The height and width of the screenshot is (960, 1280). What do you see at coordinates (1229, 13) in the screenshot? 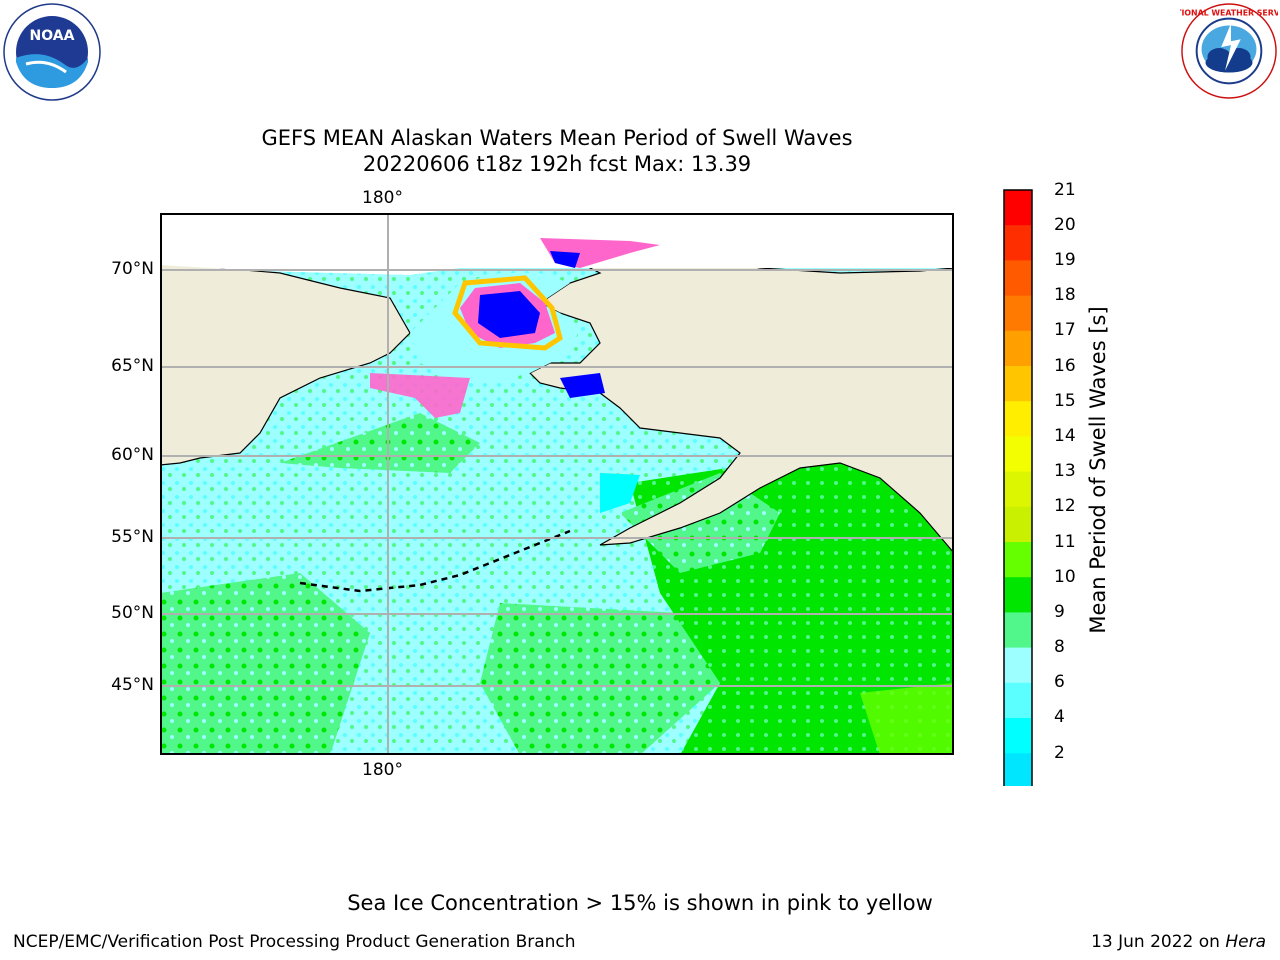
I see `nws-ring-text: NATIONAL WEATHER SERVICE` at bounding box center [1229, 13].